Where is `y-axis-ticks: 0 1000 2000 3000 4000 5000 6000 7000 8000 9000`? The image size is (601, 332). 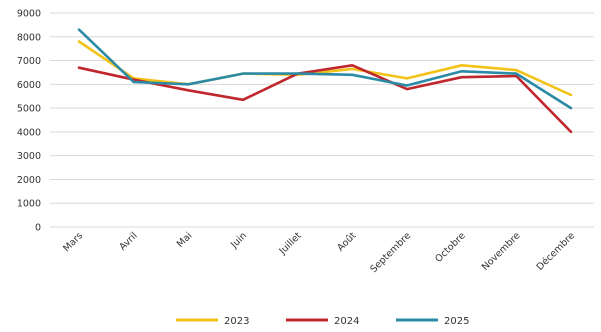 y-axis-ticks: 0 1000 2000 3000 4000 5000 6000 7000 8000 9000 is located at coordinates (29, 121).